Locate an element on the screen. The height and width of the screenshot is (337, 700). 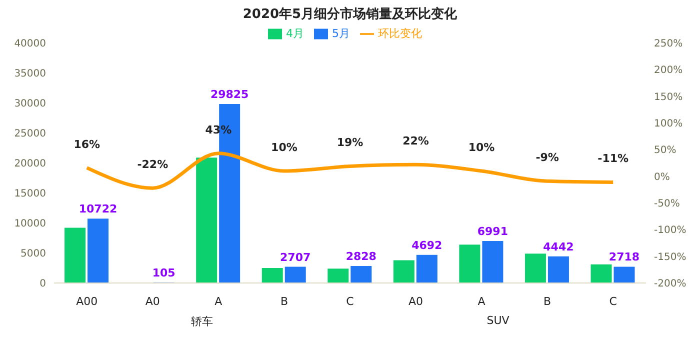
y2-tick-label: -200% is located at coordinates (670, 284).